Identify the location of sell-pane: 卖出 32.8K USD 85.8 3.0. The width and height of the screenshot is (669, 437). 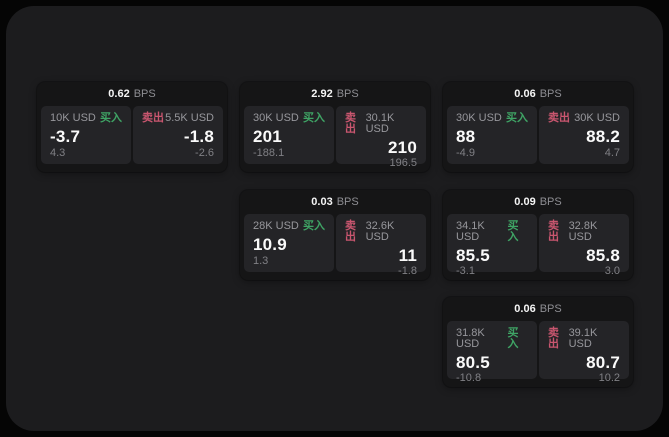
(584, 245).